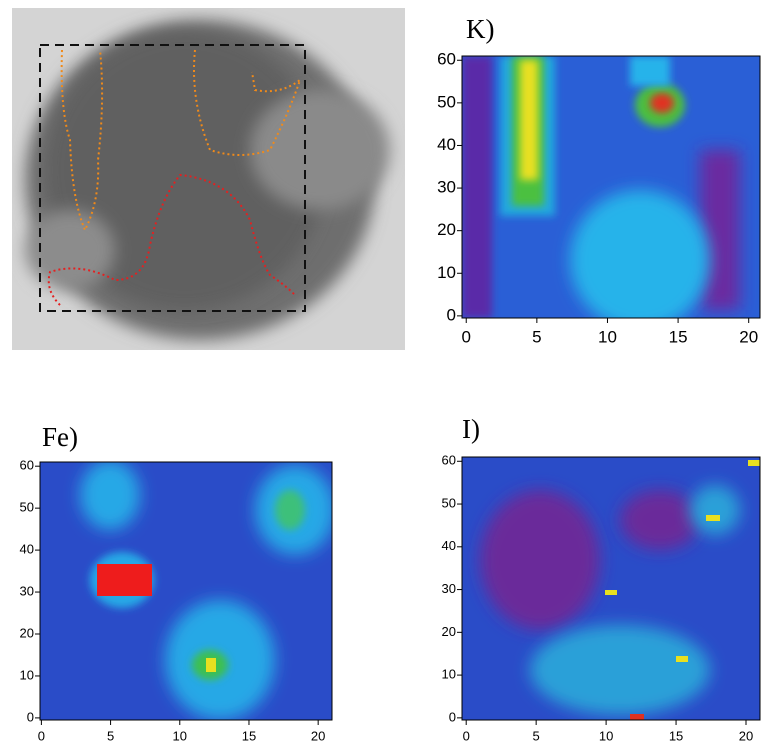 This screenshot has width=764, height=752. I want to click on panel-title: I), so click(471, 429).